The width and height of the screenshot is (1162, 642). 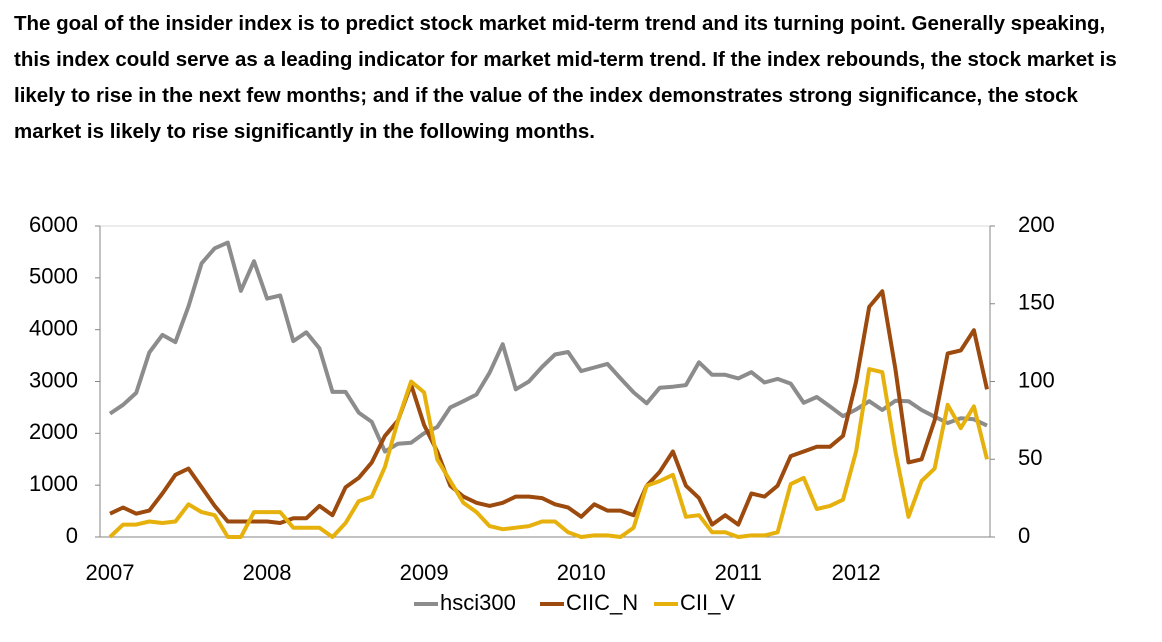 What do you see at coordinates (53, 483) in the screenshot?
I see `y-tick-label: 1000` at bounding box center [53, 483].